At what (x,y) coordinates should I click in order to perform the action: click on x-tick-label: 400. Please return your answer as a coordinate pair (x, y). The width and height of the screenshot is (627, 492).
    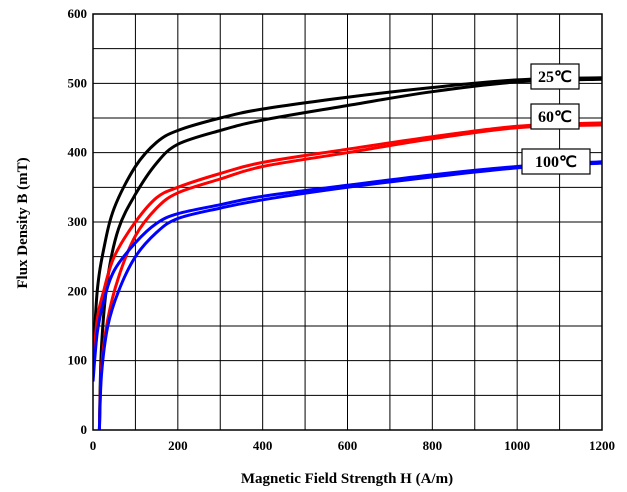
    Looking at the image, I should click on (263, 445).